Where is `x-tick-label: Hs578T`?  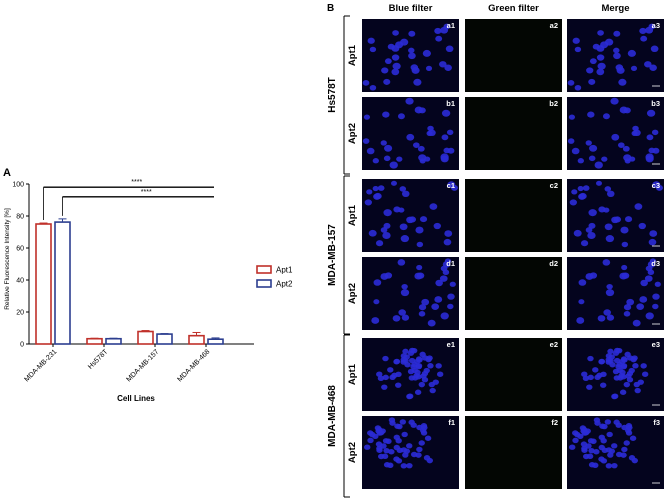
x-tick-label: Hs578T is located at coordinates (98, 359).